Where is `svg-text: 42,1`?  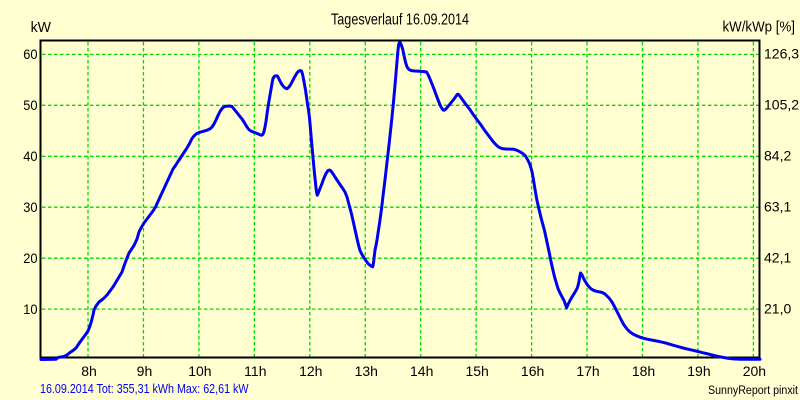 svg-text: 42,1 is located at coordinates (777, 258).